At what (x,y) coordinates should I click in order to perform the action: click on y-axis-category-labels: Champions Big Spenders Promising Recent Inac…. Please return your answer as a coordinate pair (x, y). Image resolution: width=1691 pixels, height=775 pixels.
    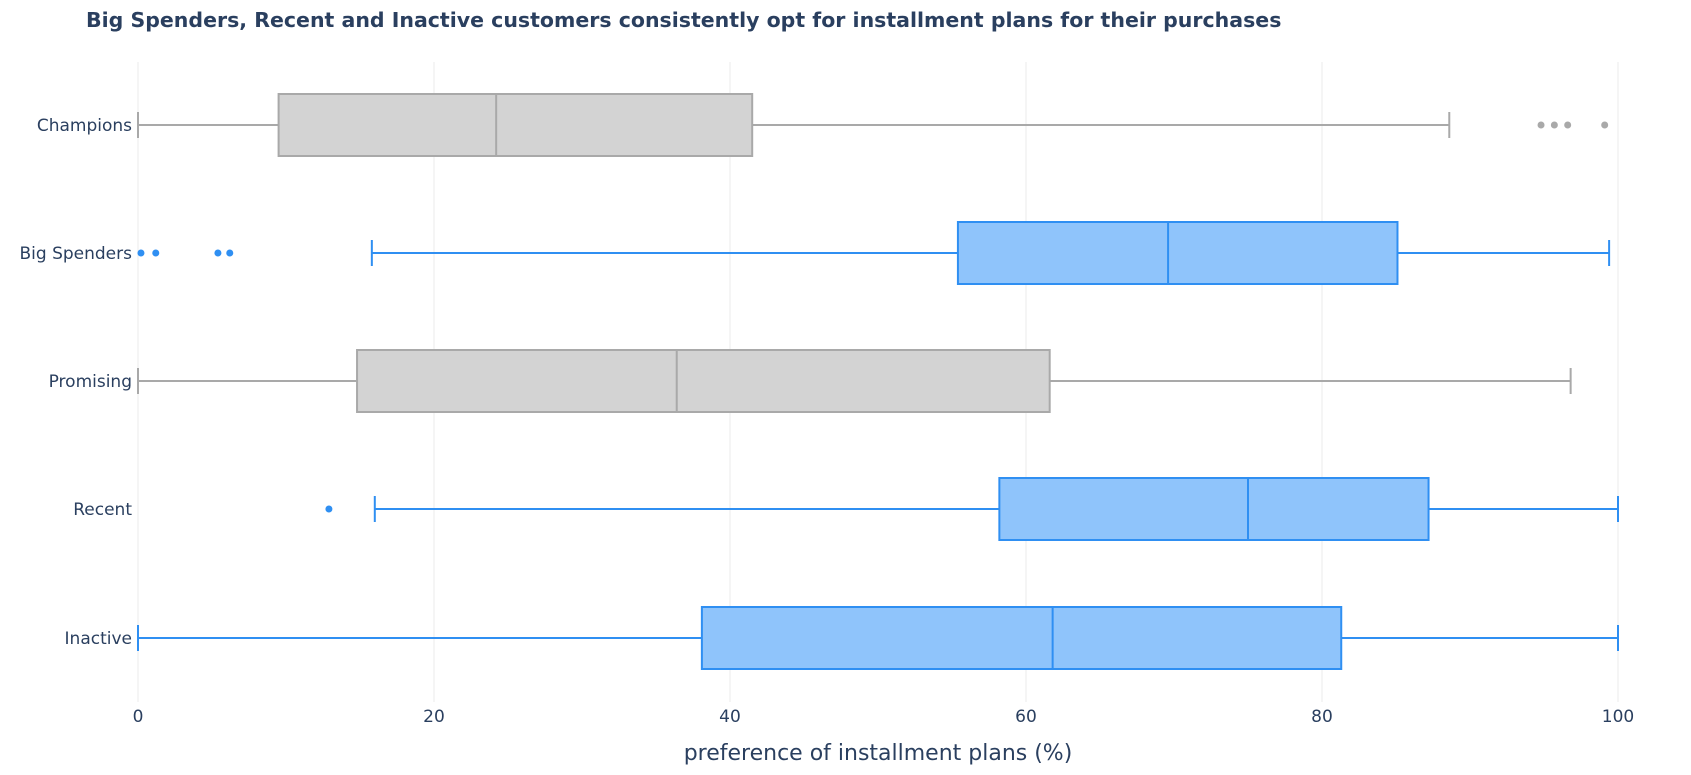
    Looking at the image, I should click on (76, 382).